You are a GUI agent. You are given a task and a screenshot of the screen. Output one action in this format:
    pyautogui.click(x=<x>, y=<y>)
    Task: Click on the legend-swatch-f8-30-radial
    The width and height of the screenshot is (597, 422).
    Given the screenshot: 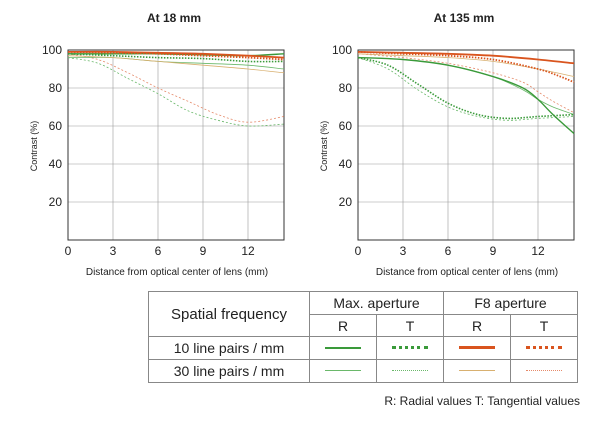 What is the action you would take?
    pyautogui.click(x=477, y=371)
    